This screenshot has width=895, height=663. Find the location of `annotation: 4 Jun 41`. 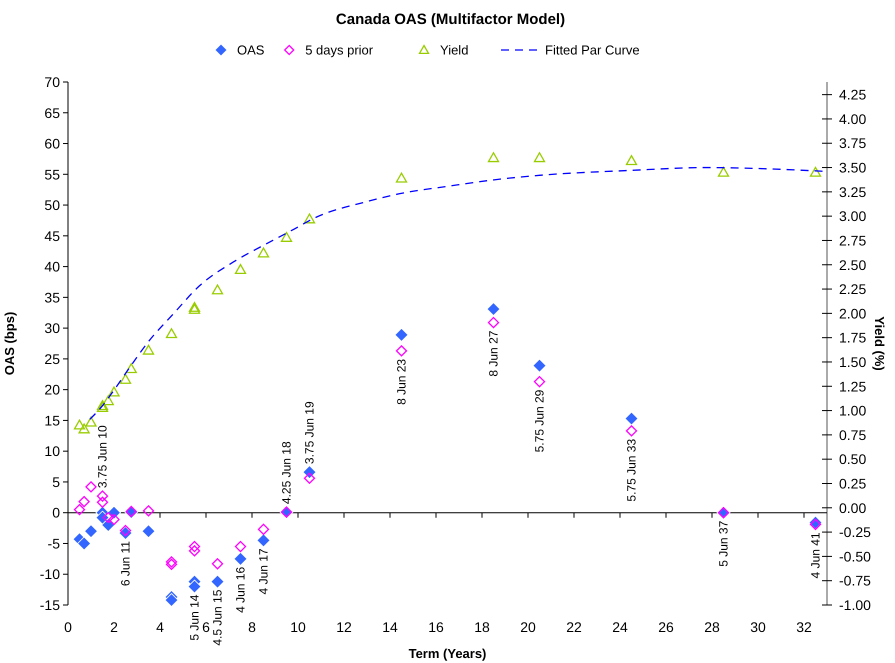

annotation: 4 Jun 41 is located at coordinates (815, 555).